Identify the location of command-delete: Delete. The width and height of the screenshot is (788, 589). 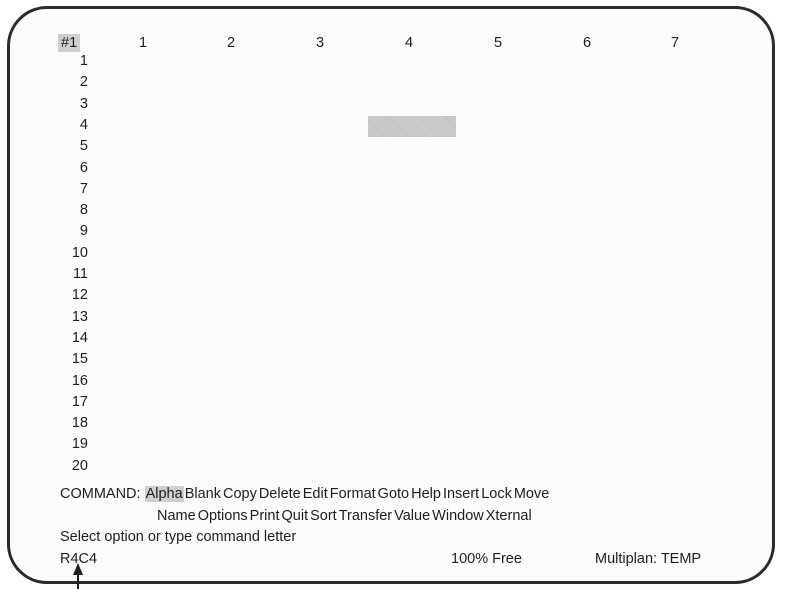
(279, 494).